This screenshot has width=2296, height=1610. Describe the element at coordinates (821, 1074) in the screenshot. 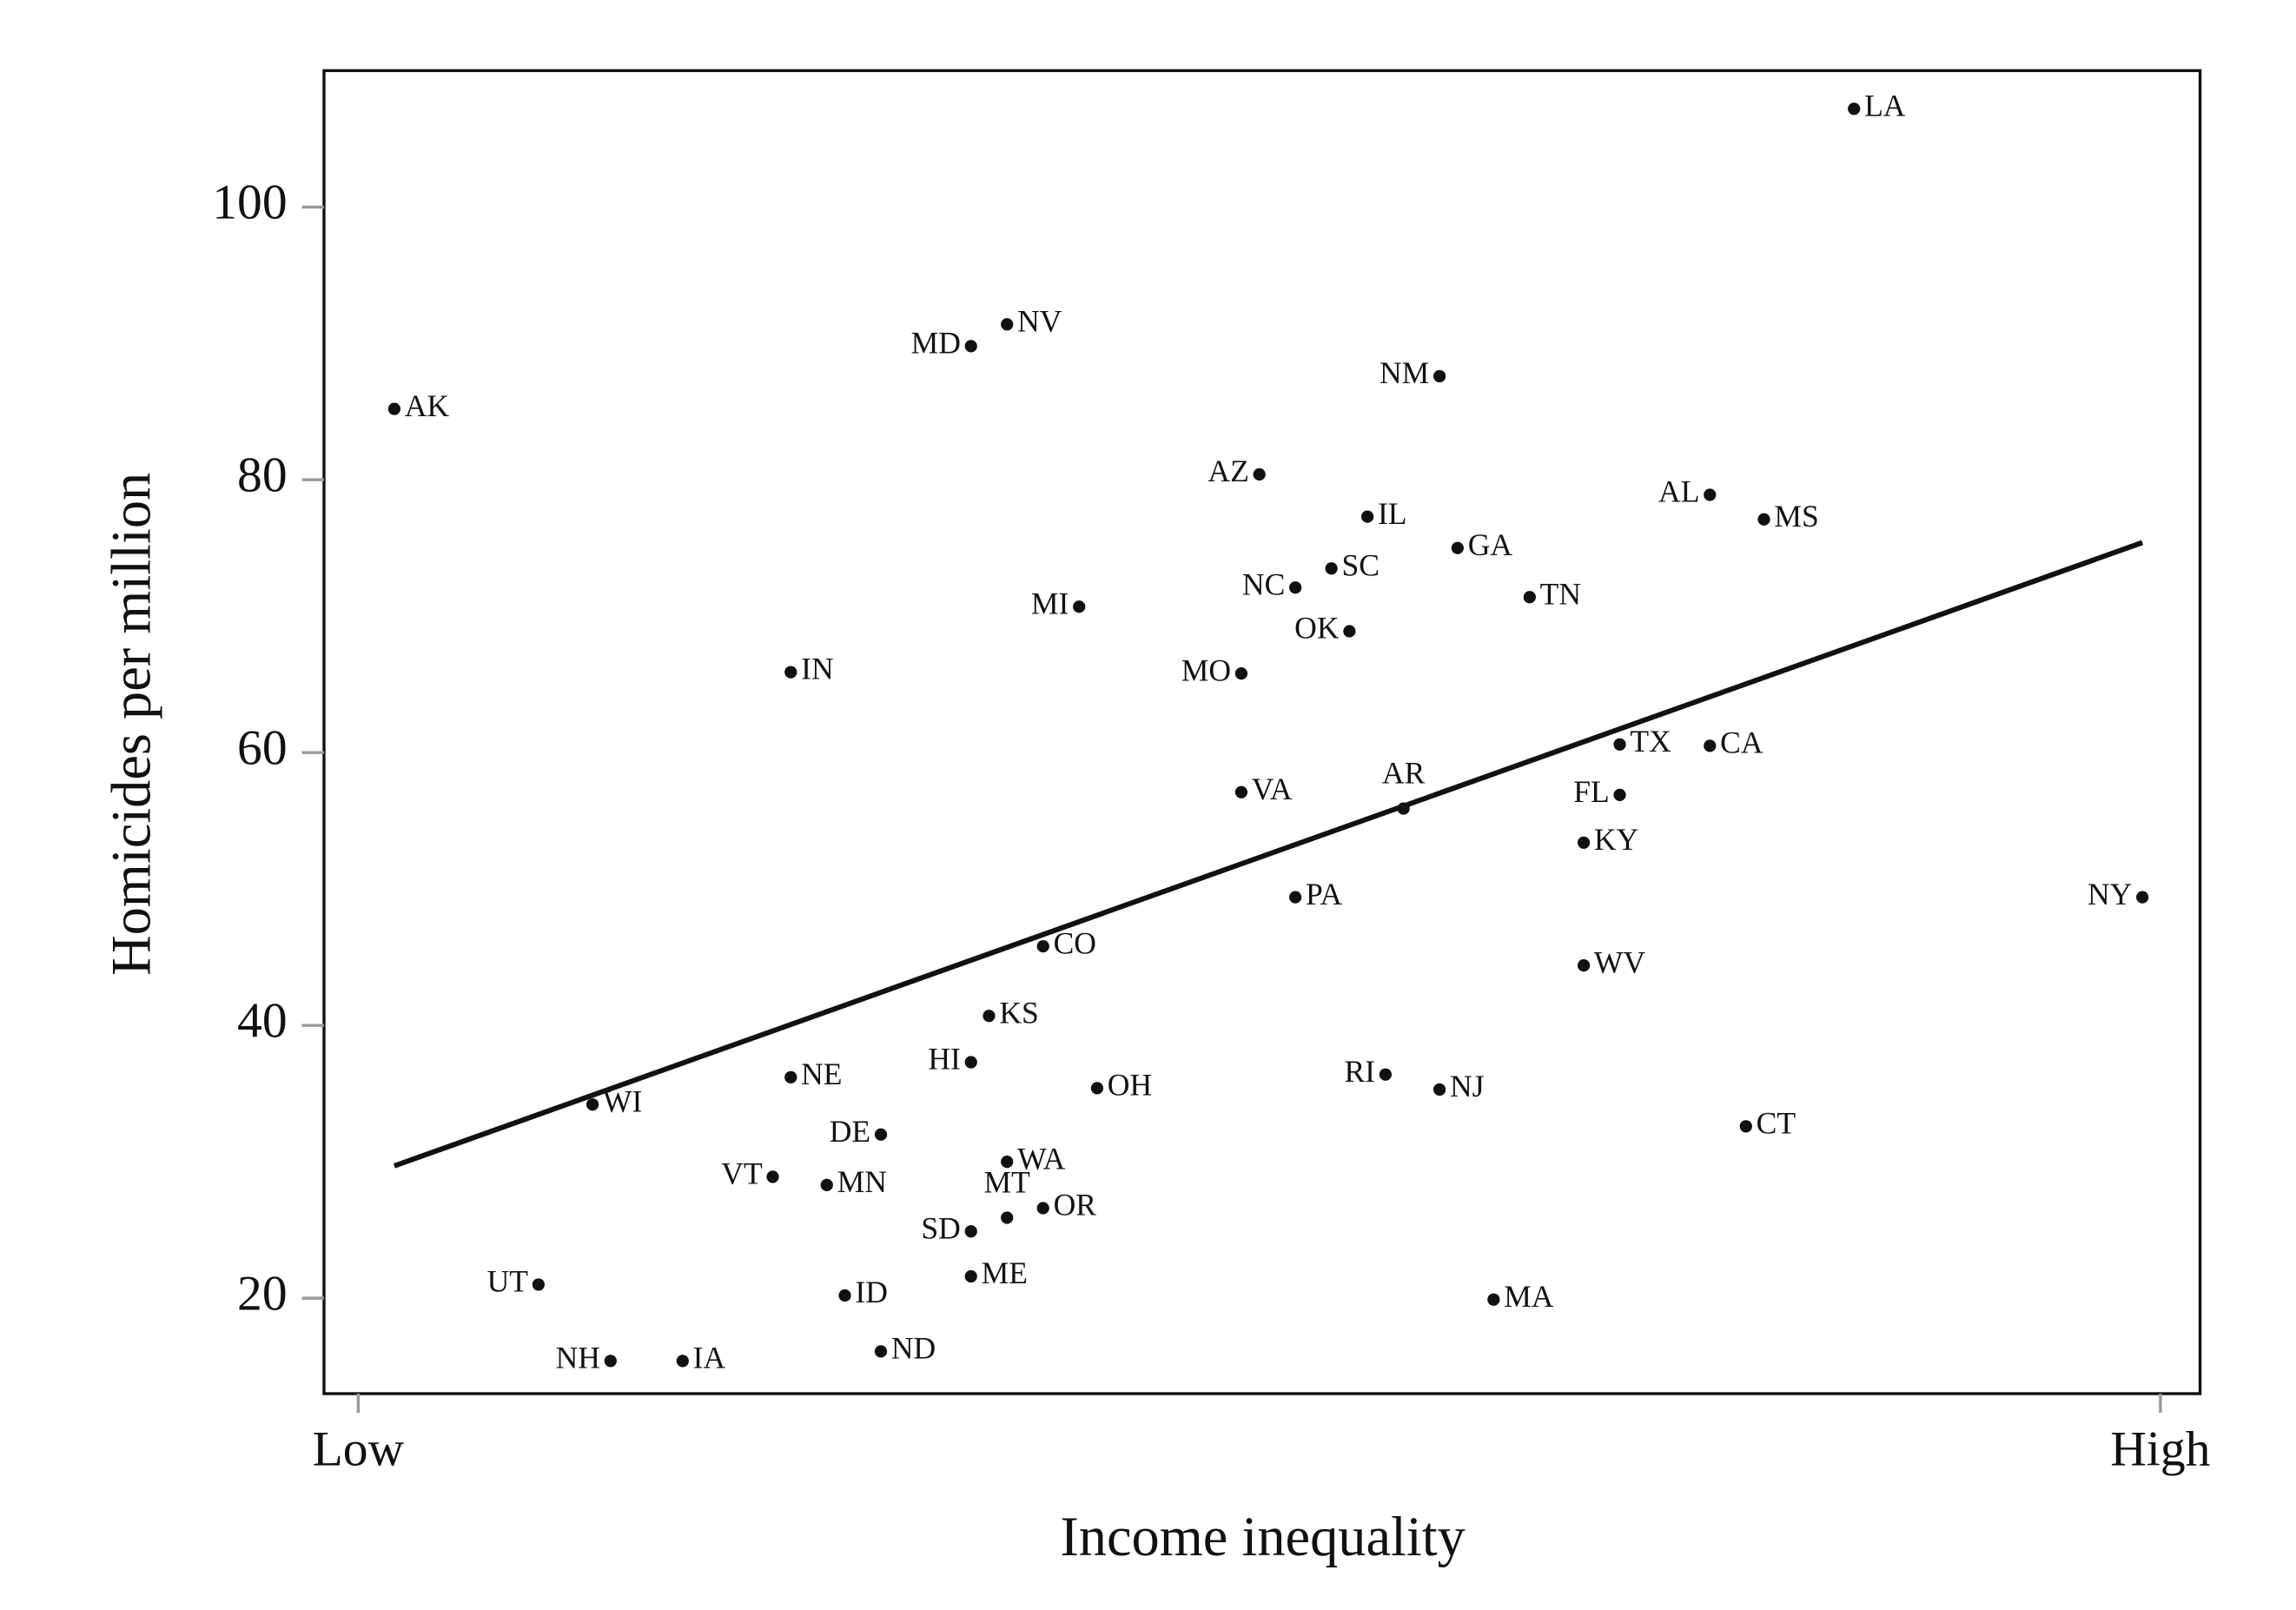

I see `point-label: NE` at that location.